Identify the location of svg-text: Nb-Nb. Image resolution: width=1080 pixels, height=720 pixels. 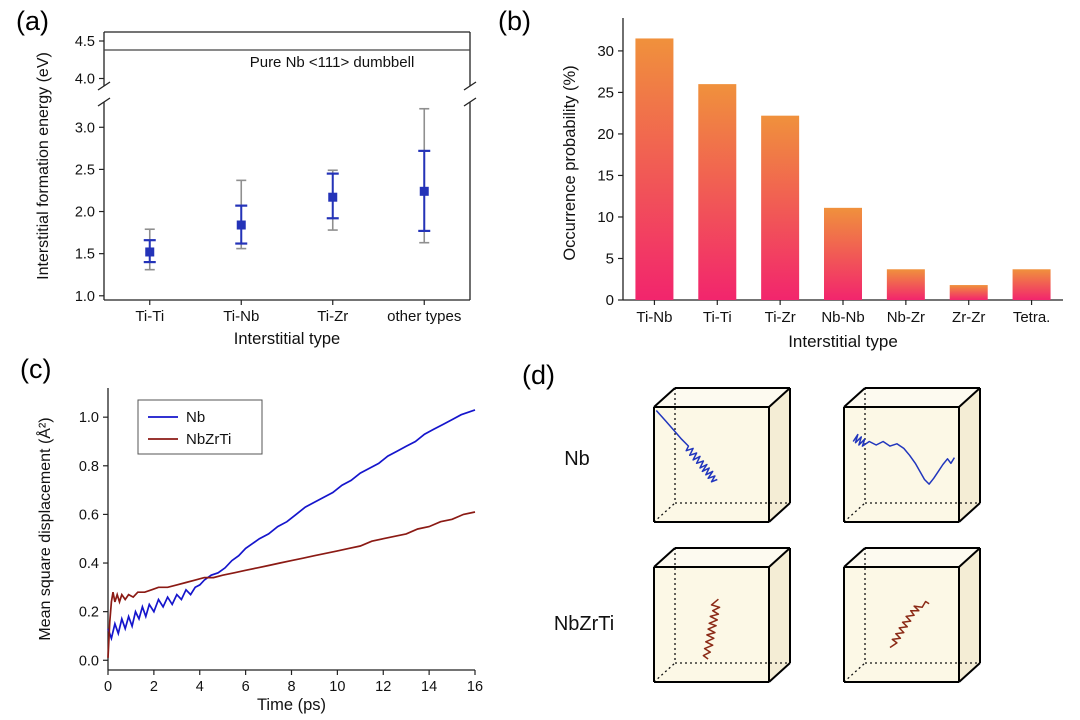
(842, 317).